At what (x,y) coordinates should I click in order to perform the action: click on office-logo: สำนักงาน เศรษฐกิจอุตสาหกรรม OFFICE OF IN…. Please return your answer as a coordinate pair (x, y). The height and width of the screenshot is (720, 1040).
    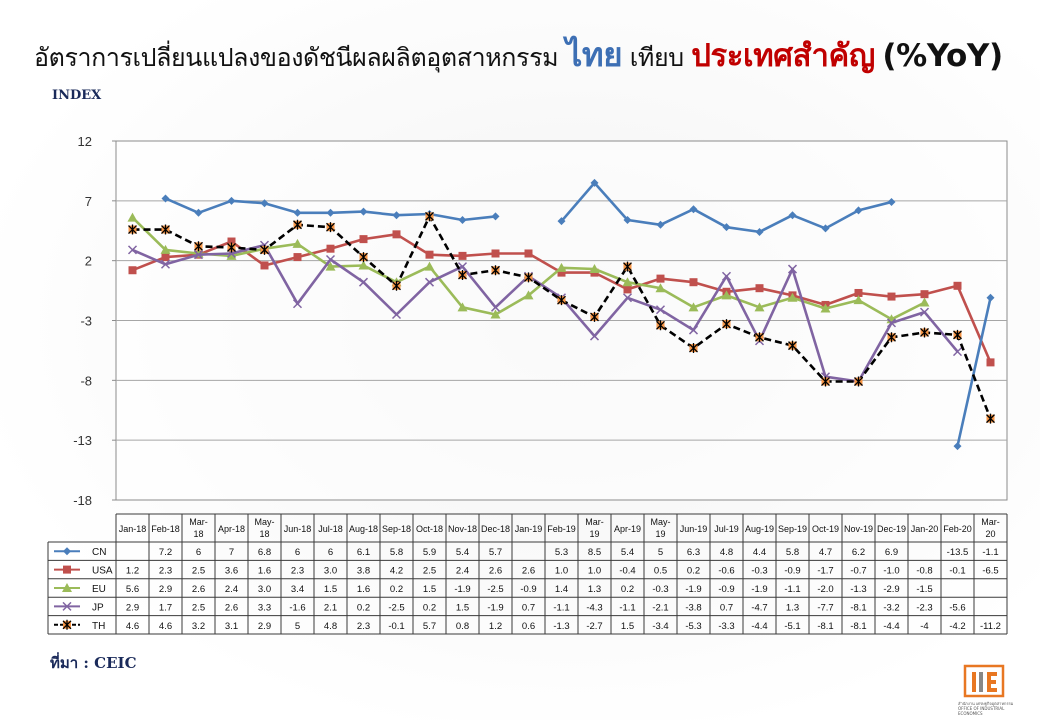
    Looking at the image, I should click on (985, 690).